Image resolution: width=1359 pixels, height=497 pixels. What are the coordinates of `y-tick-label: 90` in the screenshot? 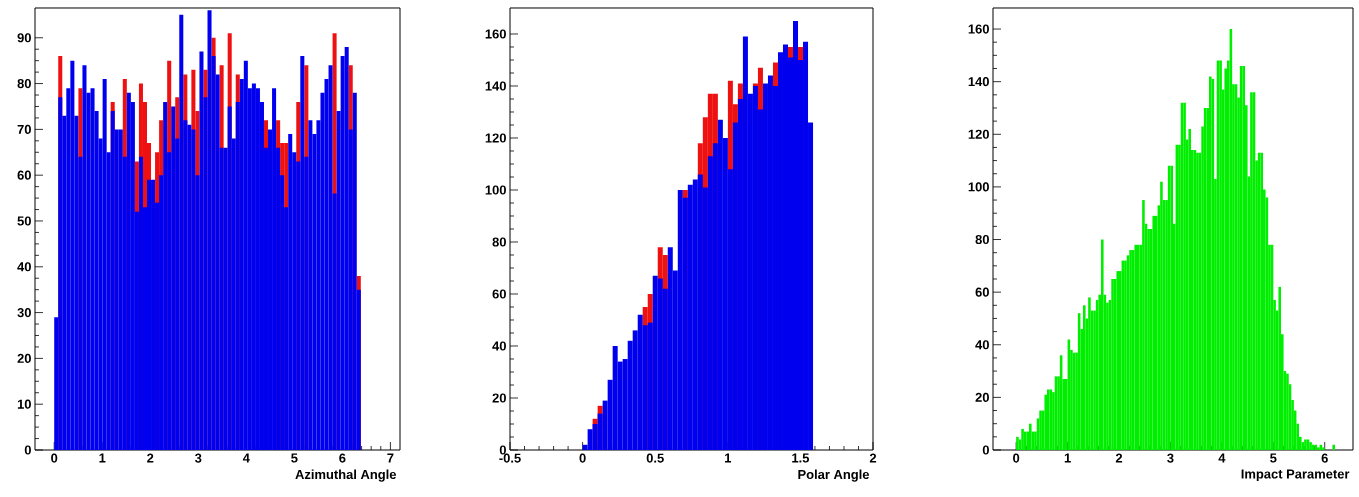 It's located at (24, 38).